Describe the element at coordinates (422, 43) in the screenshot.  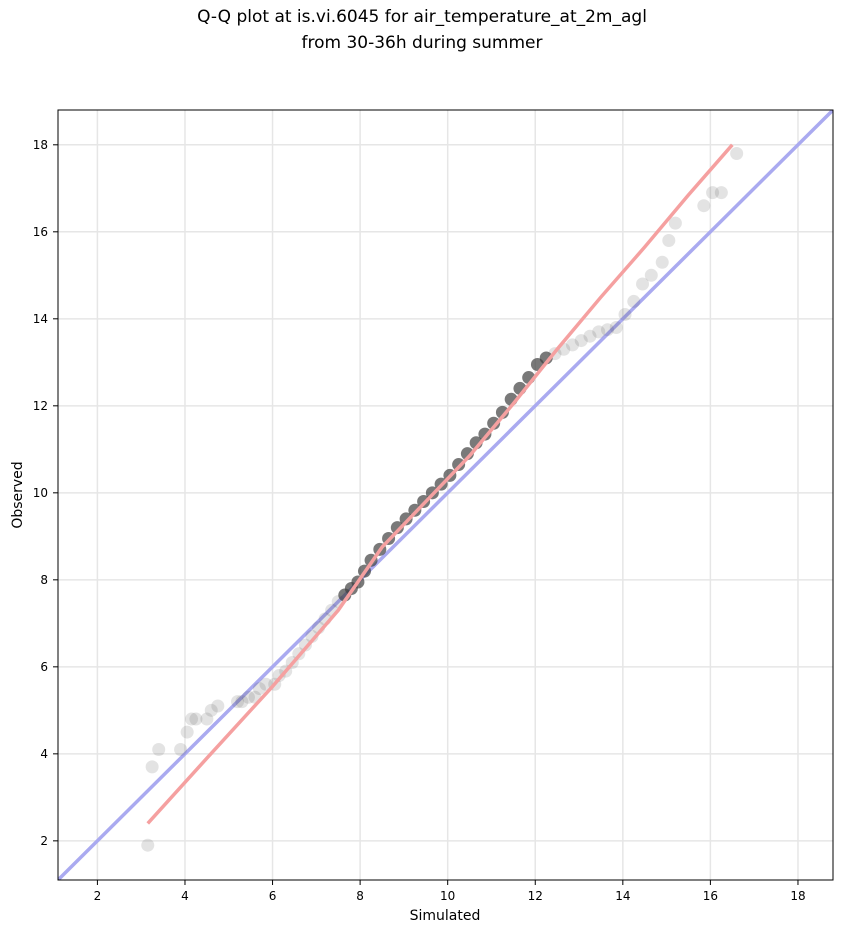
I see `chart-title-line-2: from 30-36h during summer` at that location.